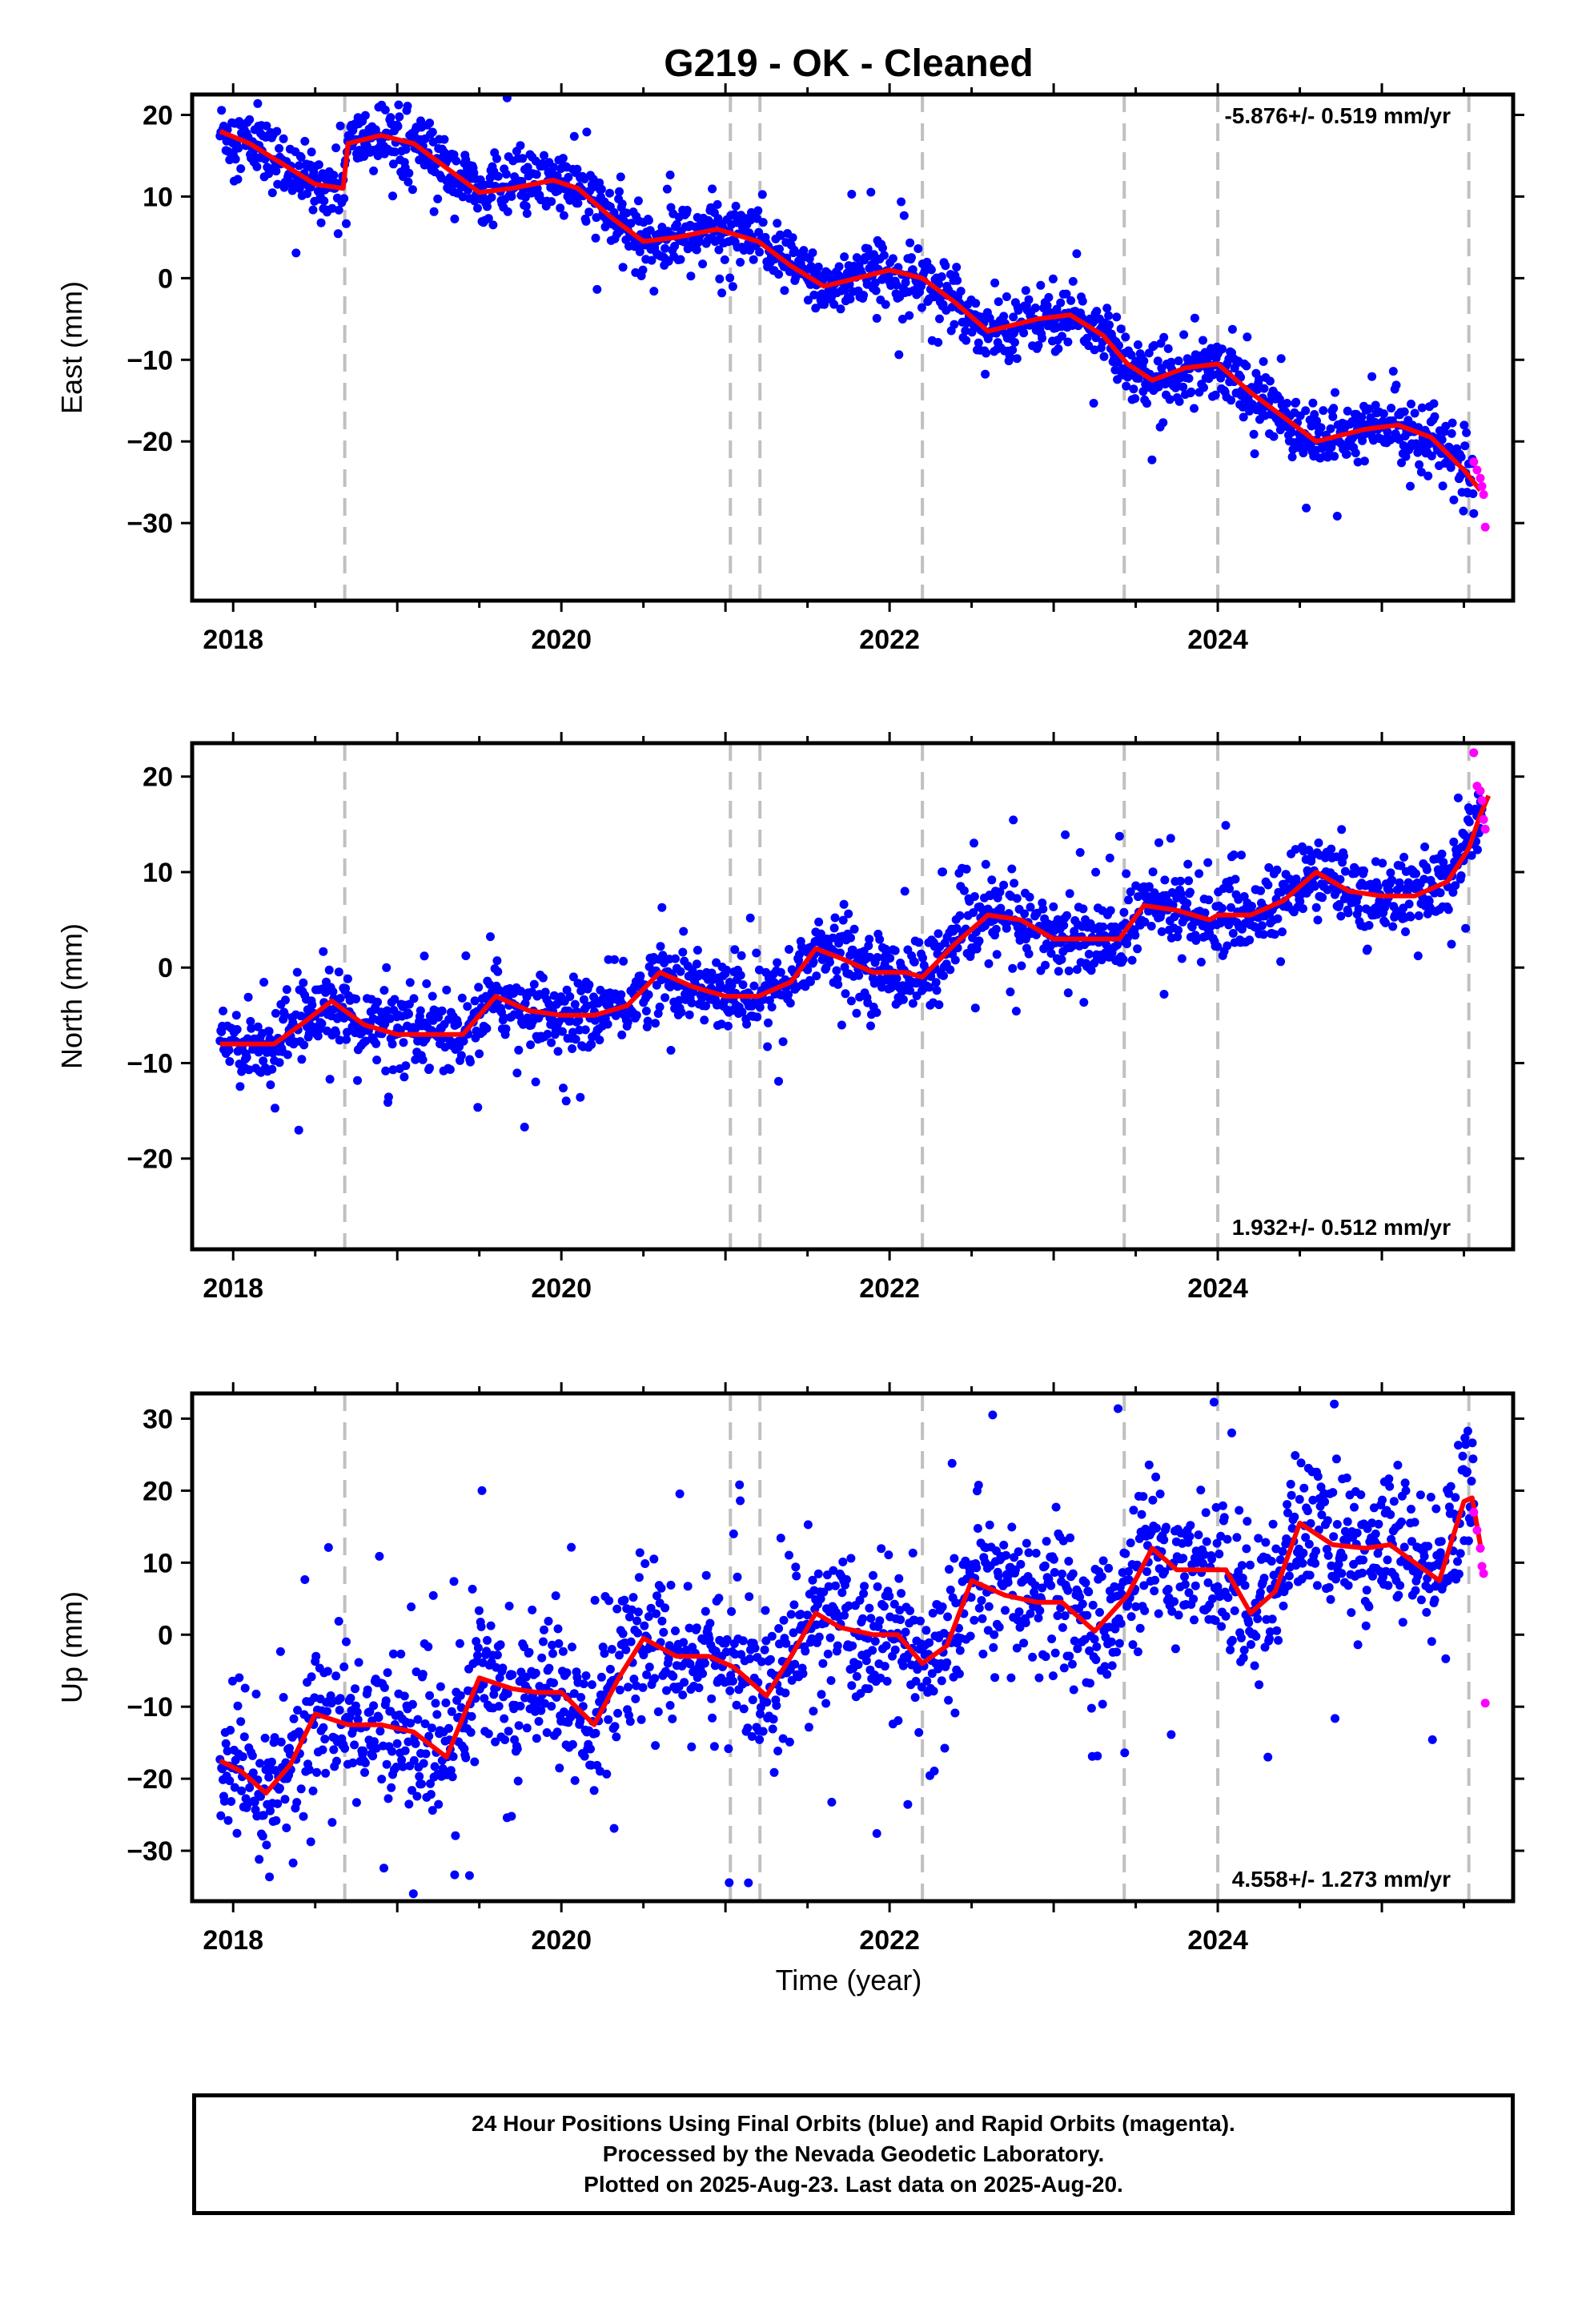 Image resolution: width=1582 pixels, height=2324 pixels. What do you see at coordinates (562, 1288) in the screenshot?
I see `x-tick-label: 2020` at bounding box center [562, 1288].